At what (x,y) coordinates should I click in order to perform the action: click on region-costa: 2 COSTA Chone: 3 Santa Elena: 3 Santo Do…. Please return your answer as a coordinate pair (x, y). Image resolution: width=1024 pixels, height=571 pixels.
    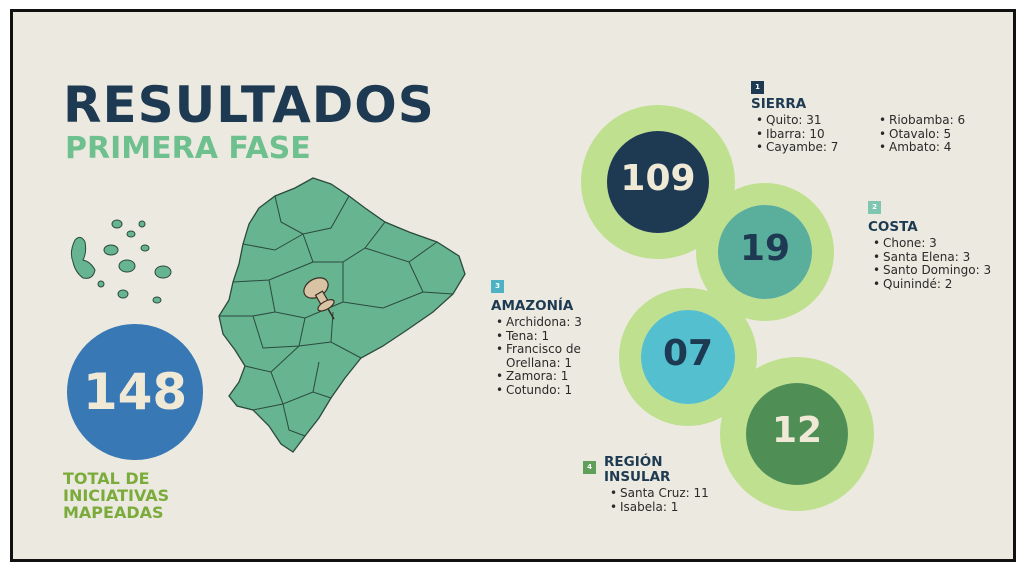
    Looking at the image, I should click on (938, 244).